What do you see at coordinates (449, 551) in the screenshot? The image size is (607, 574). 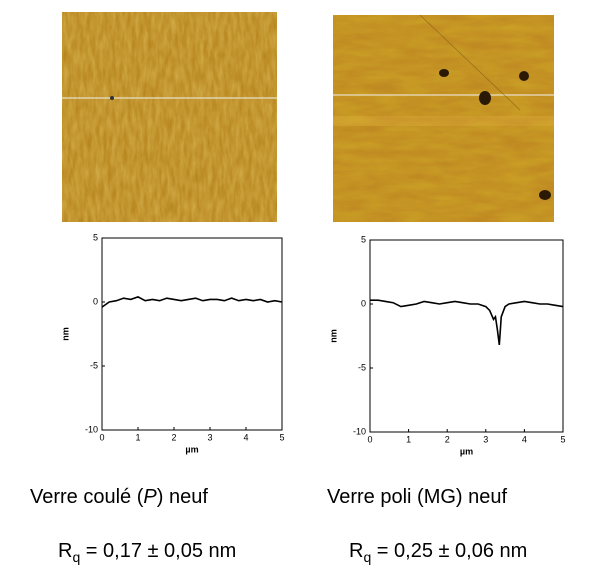 I see `roughness-text: = 0,25 ± 0,06 nm` at bounding box center [449, 551].